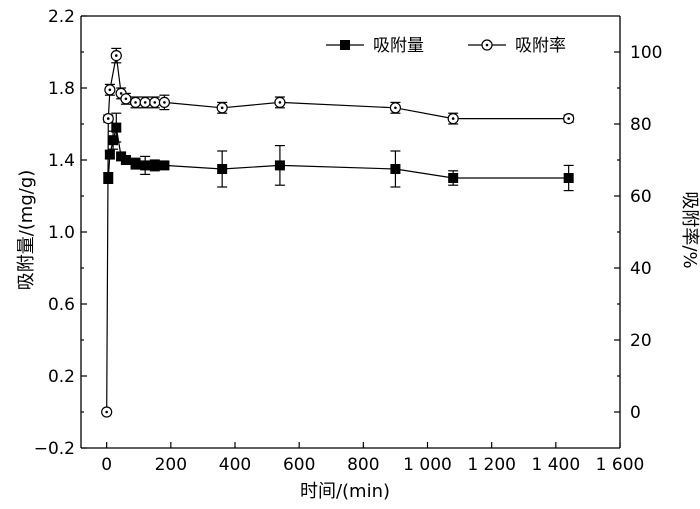 The image size is (700, 509). Describe the element at coordinates (26, 230) in the screenshot. I see `left-y-axis-title: 吸附量/(mg/g)` at that location.